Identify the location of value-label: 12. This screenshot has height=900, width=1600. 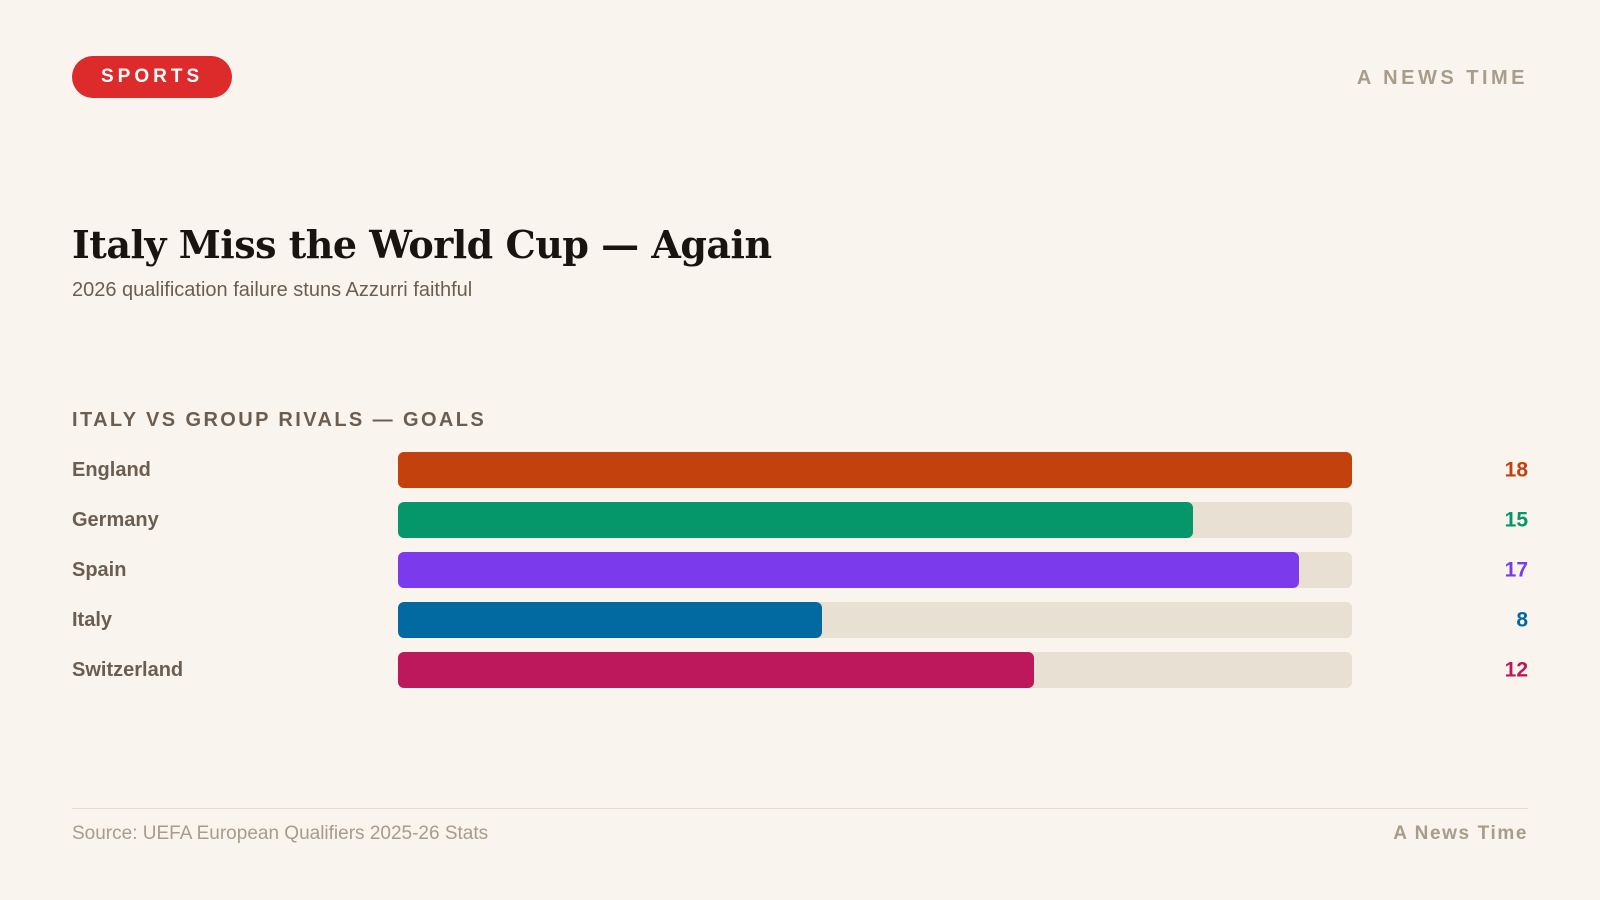
(1516, 670).